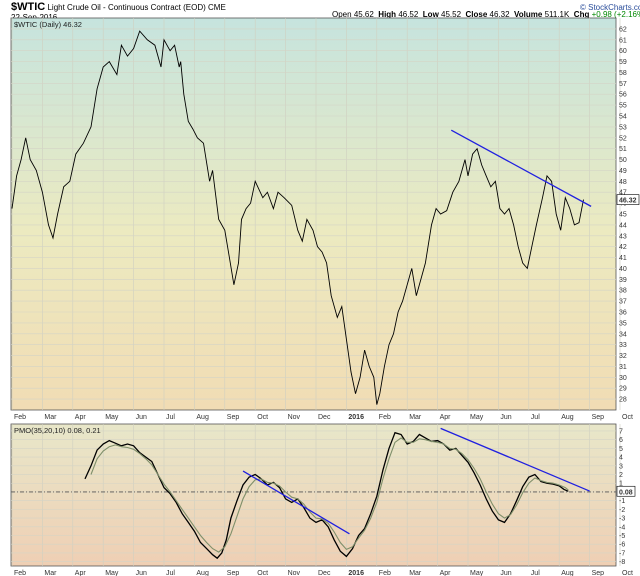 This screenshot has height=576, width=640. Describe the element at coordinates (621, 475) in the screenshot. I see `y-tick-label: 2` at that location.